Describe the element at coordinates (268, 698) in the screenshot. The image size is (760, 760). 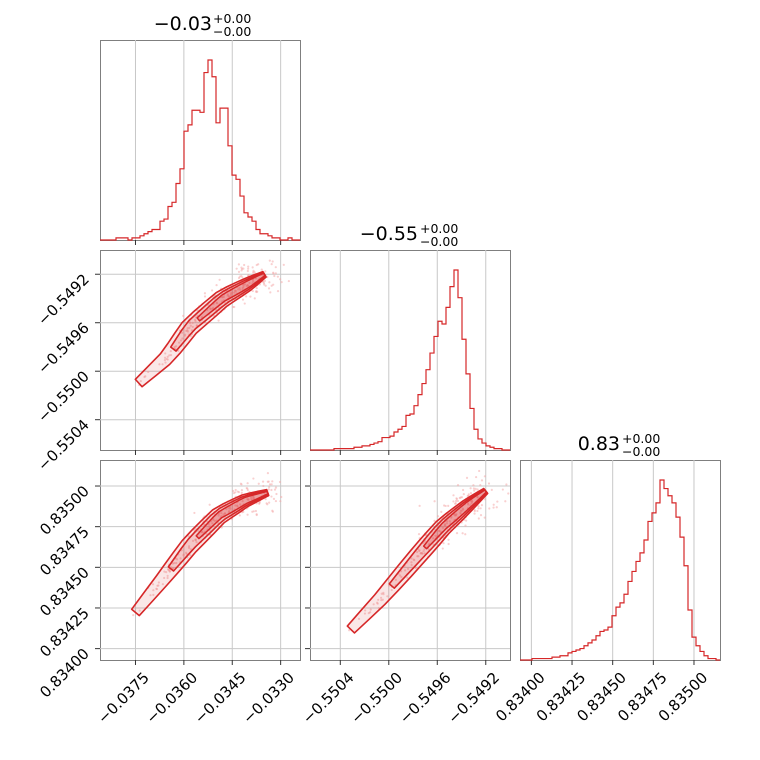
I see `x-tick-label: −0.0330` at that location.